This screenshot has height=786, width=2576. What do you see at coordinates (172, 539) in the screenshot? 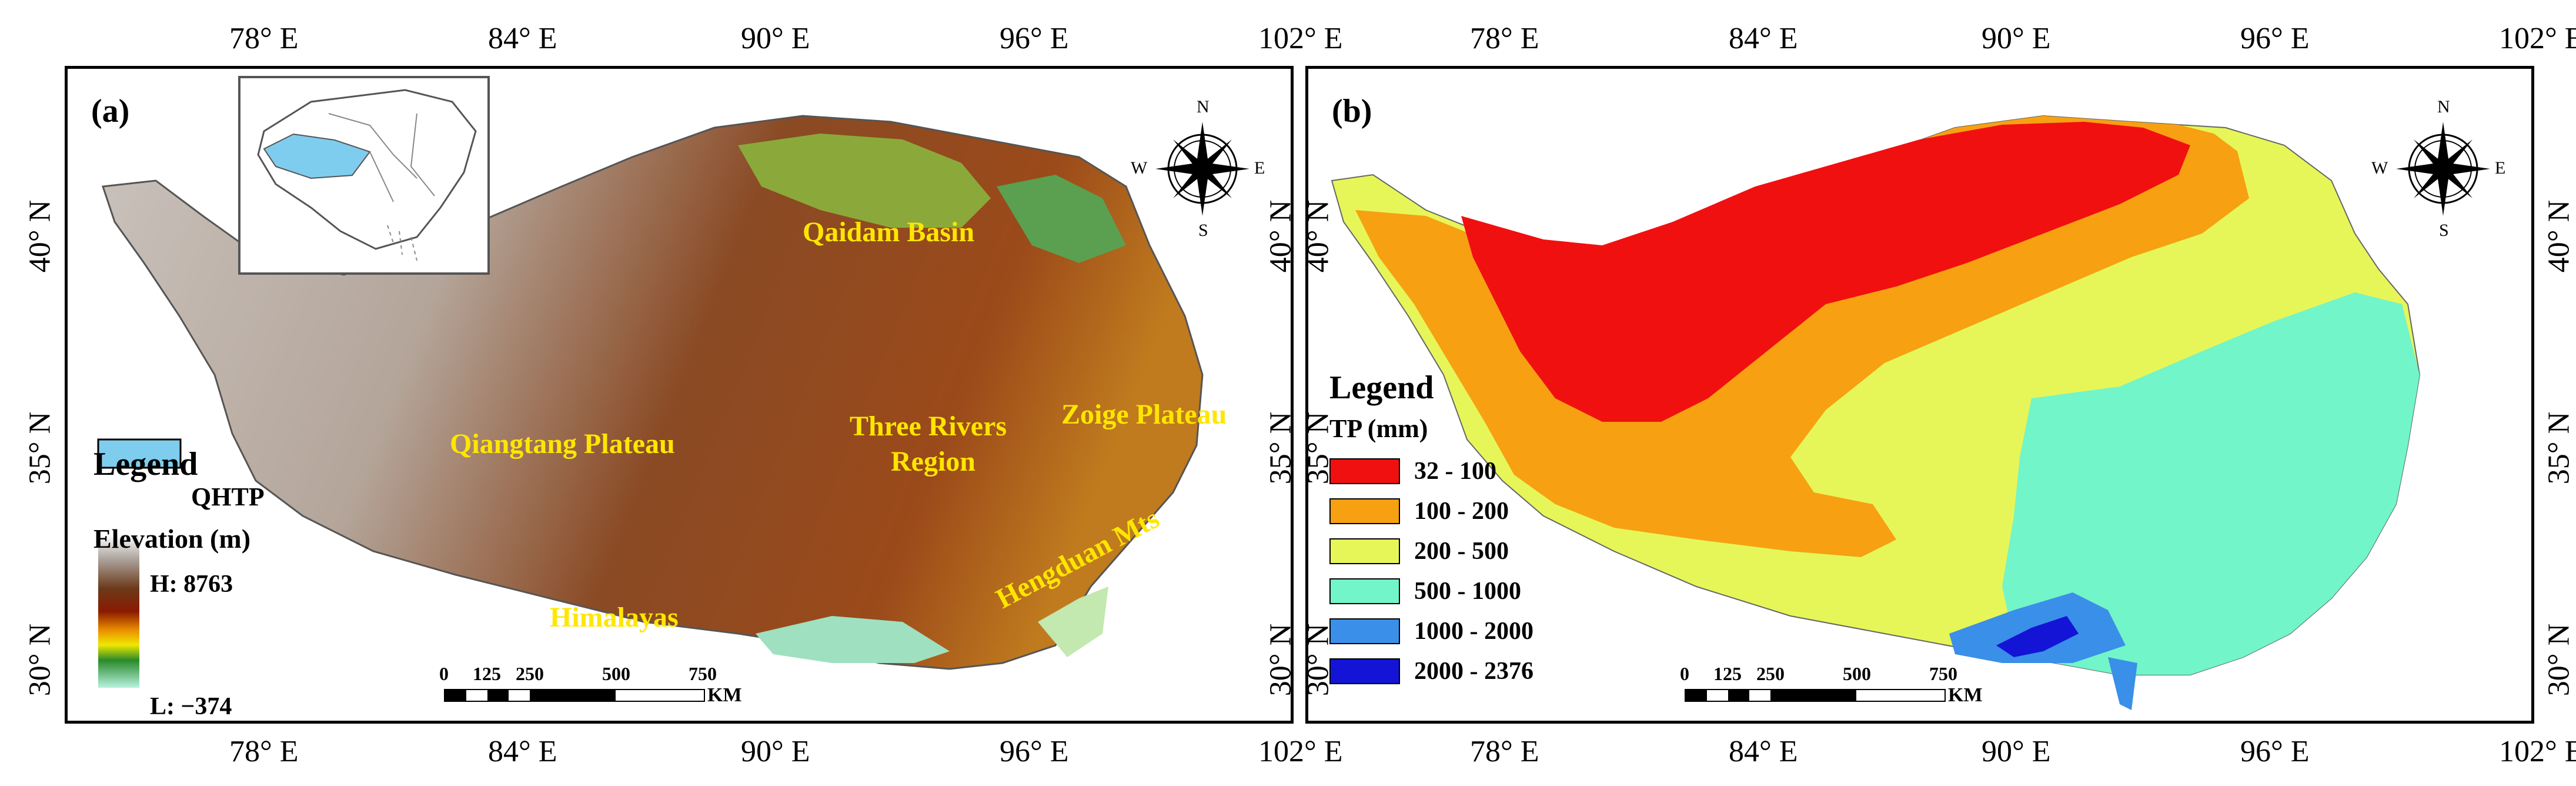
I see `legend-elevation-title: Elevation (m)` at bounding box center [172, 539].